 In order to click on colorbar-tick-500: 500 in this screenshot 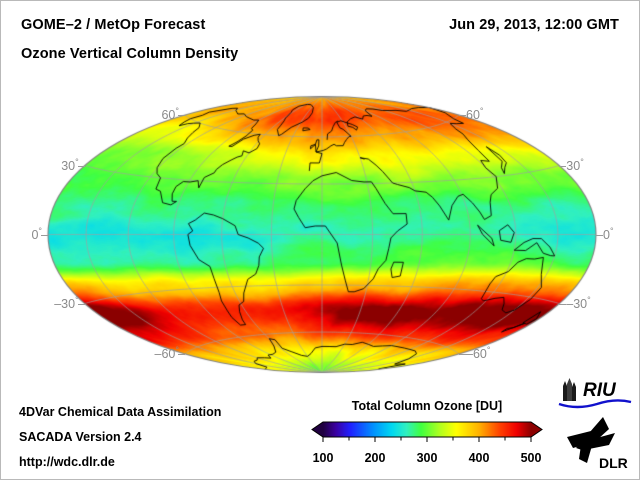, I will do `click(531, 458)`.